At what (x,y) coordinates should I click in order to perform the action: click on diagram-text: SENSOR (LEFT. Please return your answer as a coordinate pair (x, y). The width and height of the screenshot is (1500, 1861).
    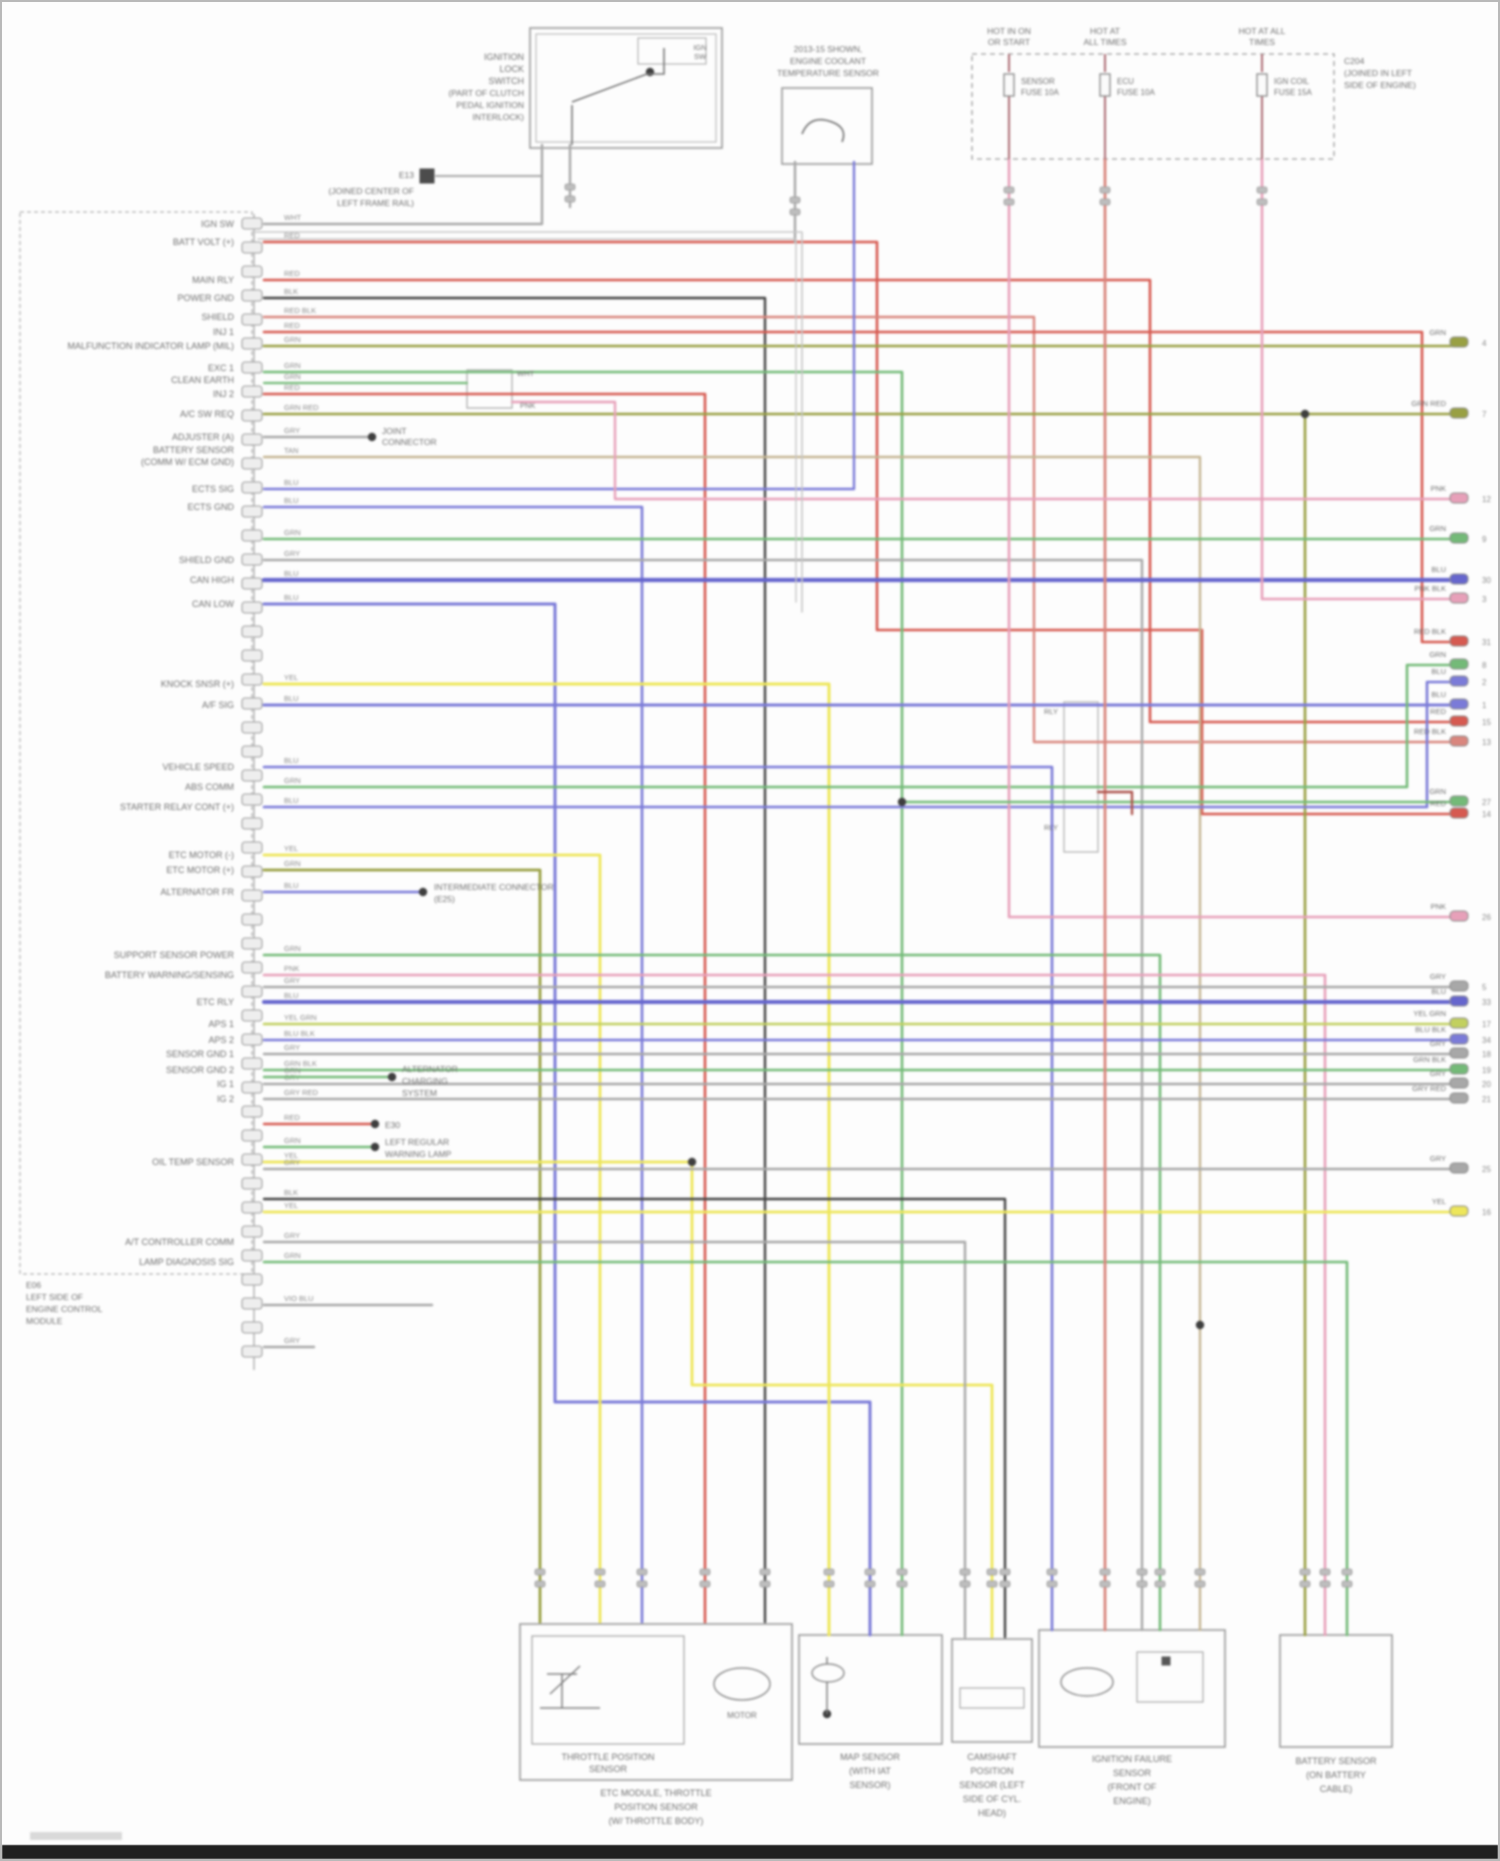
    Looking at the image, I should click on (992, 1785).